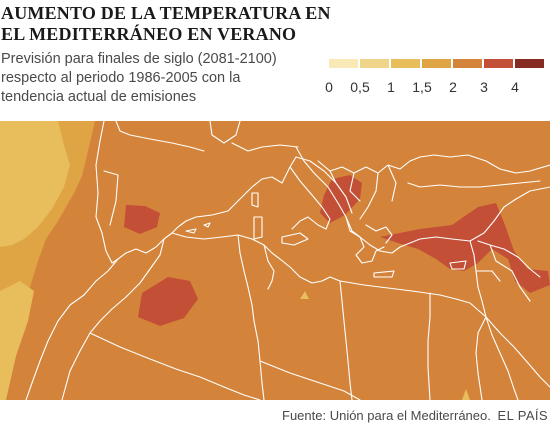 The height and width of the screenshot is (434, 550). I want to click on legend-tick-label: 4, so click(515, 87).